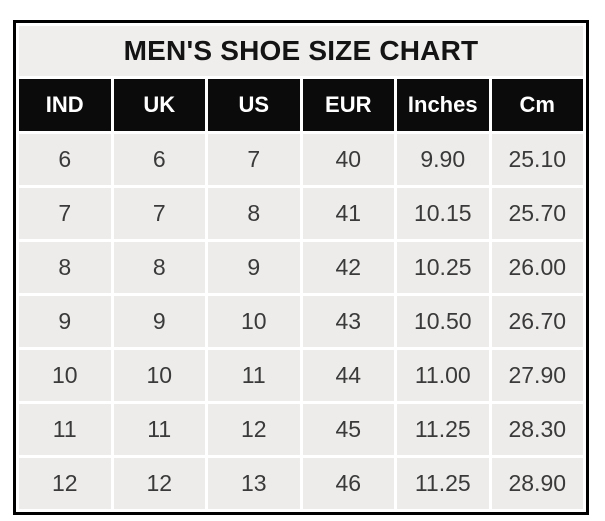 The height and width of the screenshot is (521, 605). What do you see at coordinates (301, 375) in the screenshot?
I see `table-row: 10 10 11 44 11.00 27.90` at bounding box center [301, 375].